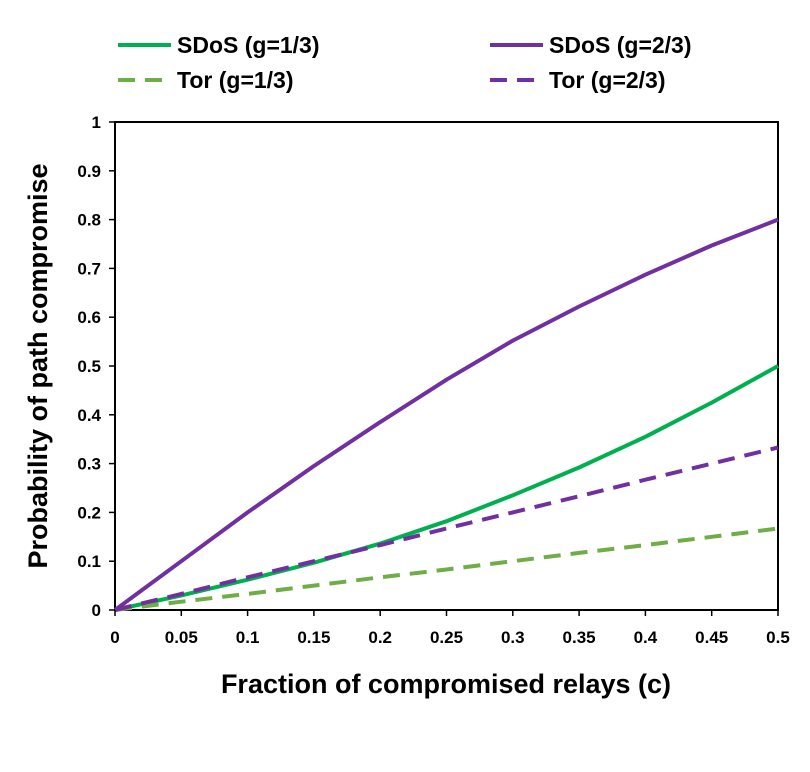  Describe the element at coordinates (89, 415) in the screenshot. I see `y-tick-label: 0.4` at that location.